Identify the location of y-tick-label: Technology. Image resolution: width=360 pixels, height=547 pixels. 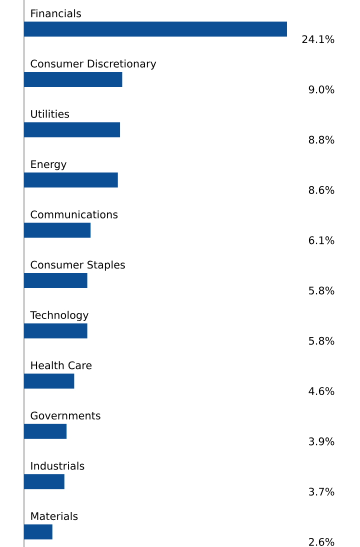
(59, 315).